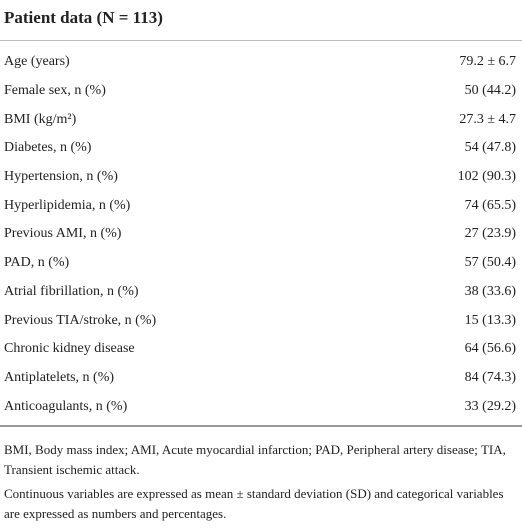 The image size is (522, 528). I want to click on row-label: PAD, n (%), so click(37, 263).